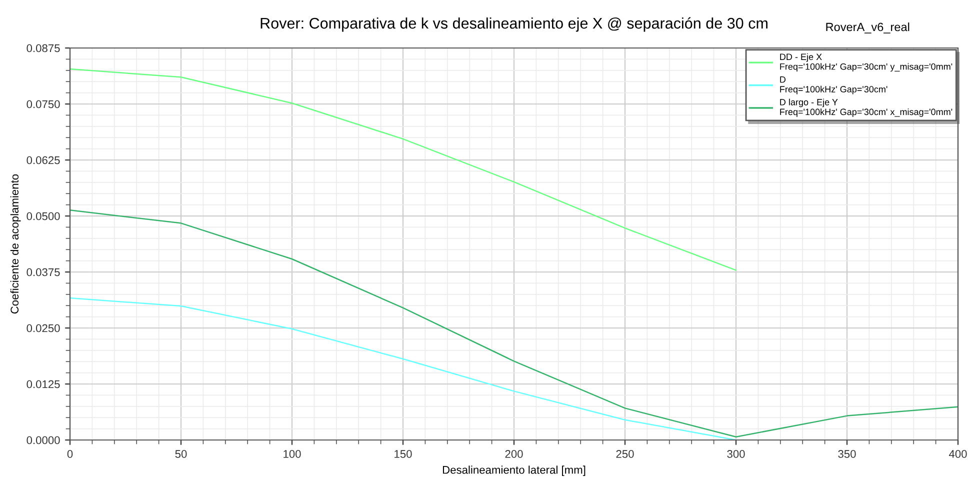 The image size is (968, 480). What do you see at coordinates (736, 454) in the screenshot?
I see `x-tick-label: 300` at bounding box center [736, 454].